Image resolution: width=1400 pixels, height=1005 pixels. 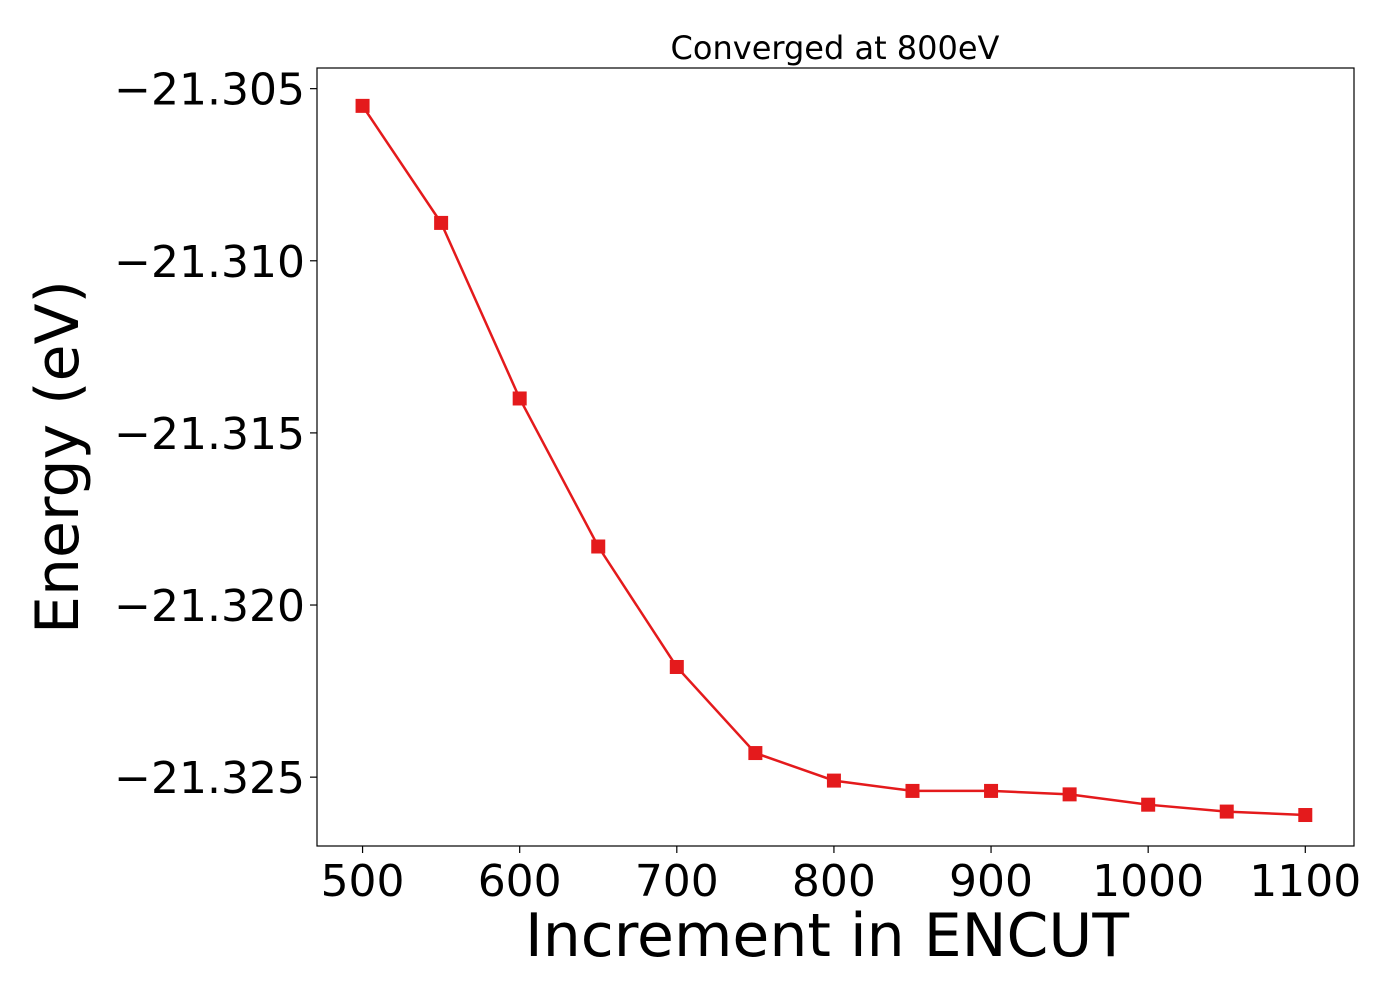 I want to click on y-tick-label: −21.315, so click(x=209, y=434).